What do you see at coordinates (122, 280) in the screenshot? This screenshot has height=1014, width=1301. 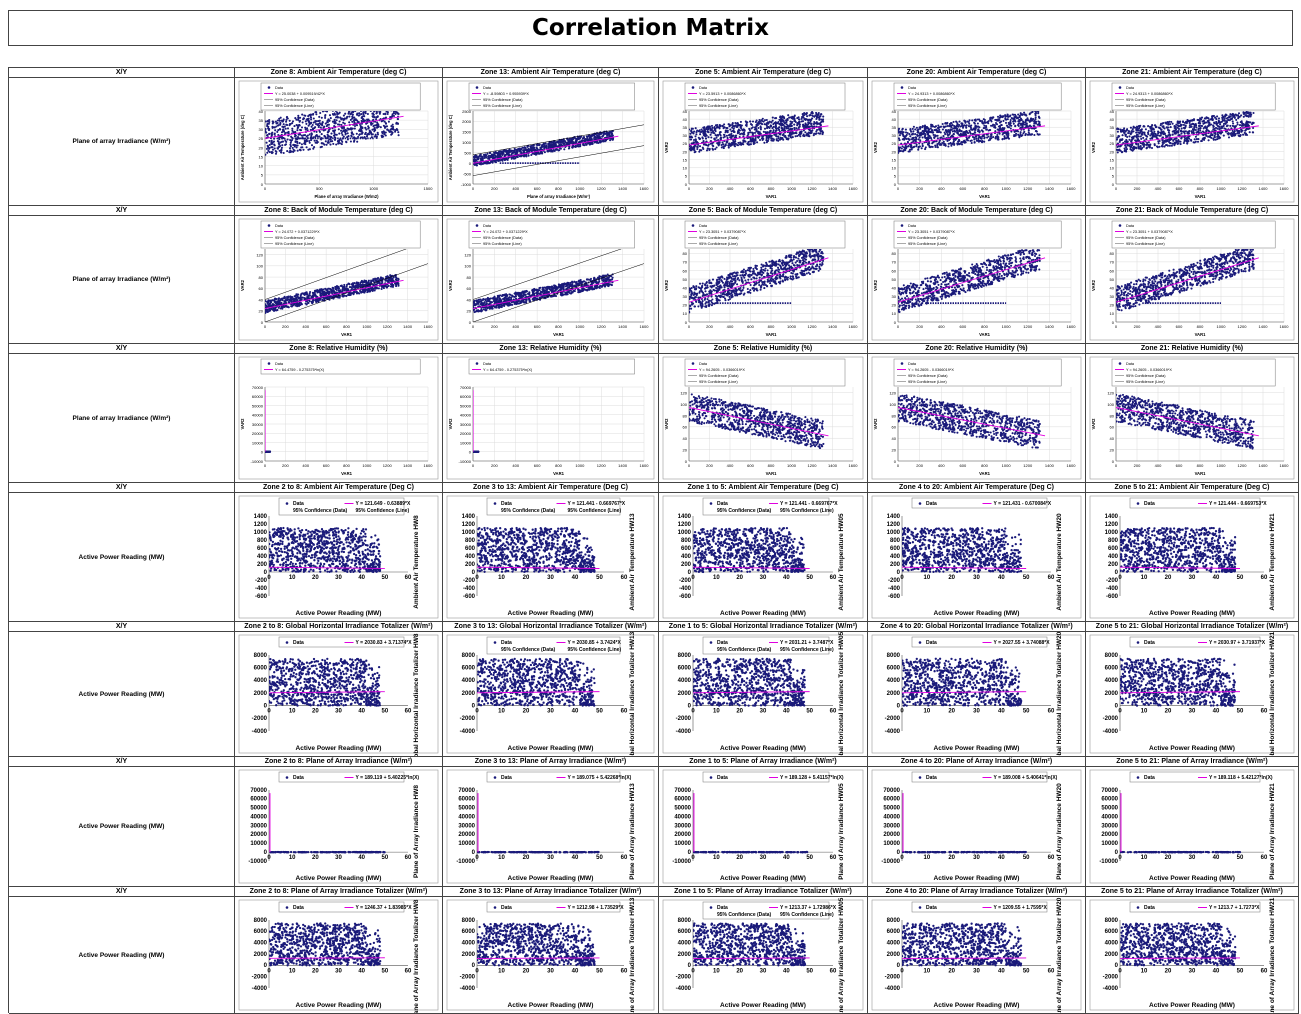 I see `x-variable-label: Plane of array Irradiance (W/m²)` at bounding box center [122, 280].